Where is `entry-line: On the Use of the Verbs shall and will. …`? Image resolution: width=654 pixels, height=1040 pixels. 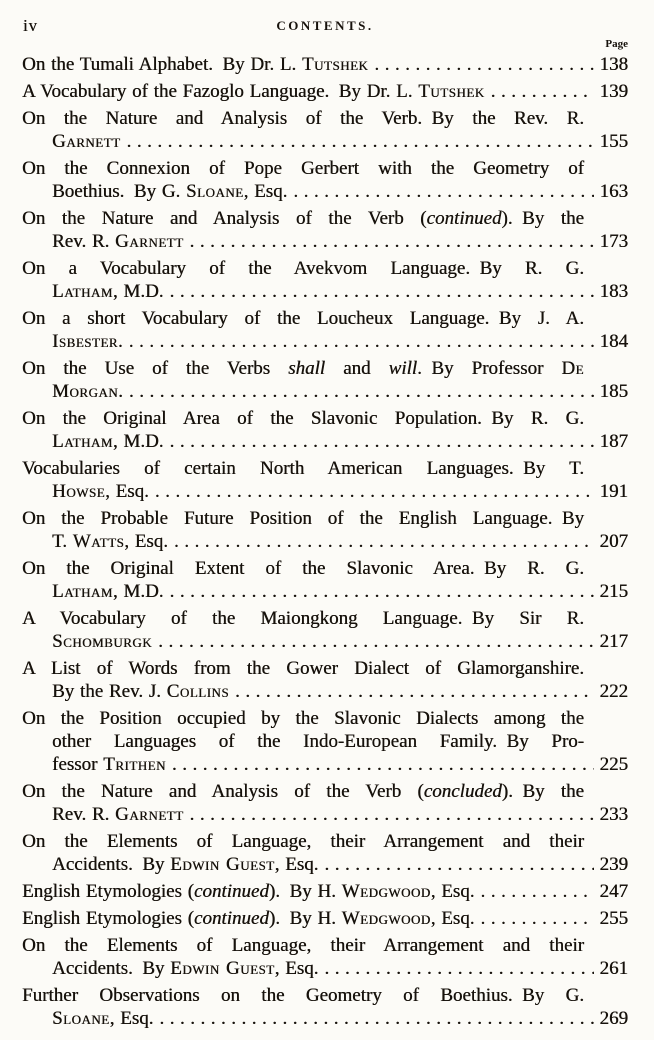 entry-line: On the Use of the Verbs shall and will. … is located at coordinates (325, 368).